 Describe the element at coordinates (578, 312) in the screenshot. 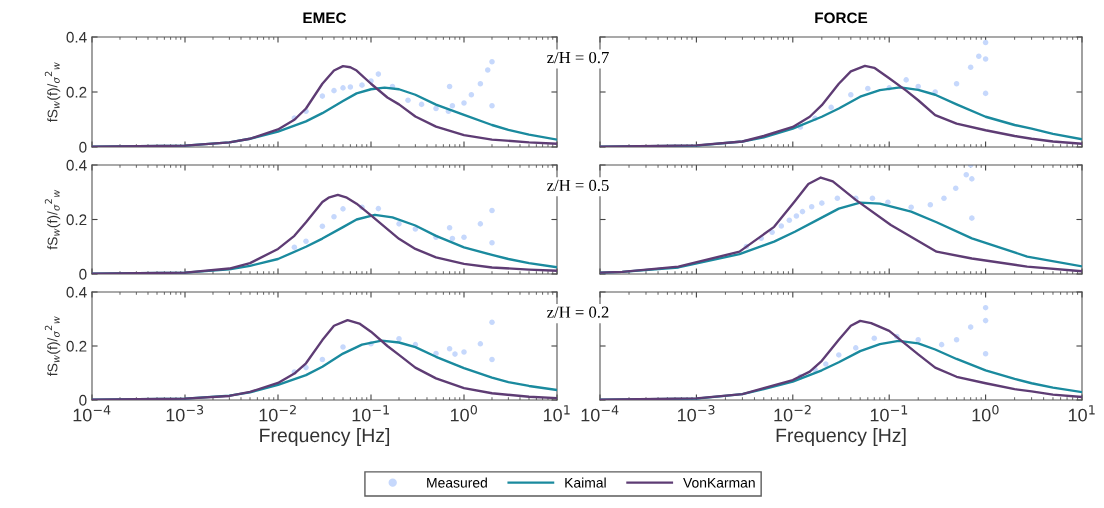

I see `annotation: z/H = 0.2` at that location.